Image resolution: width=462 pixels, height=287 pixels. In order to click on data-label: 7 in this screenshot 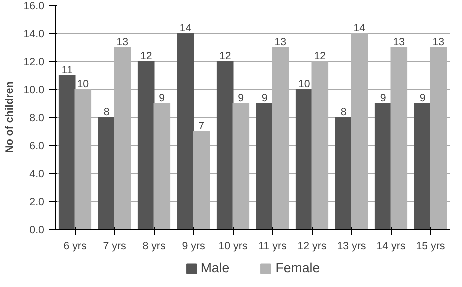, I will do `click(201, 126)`.